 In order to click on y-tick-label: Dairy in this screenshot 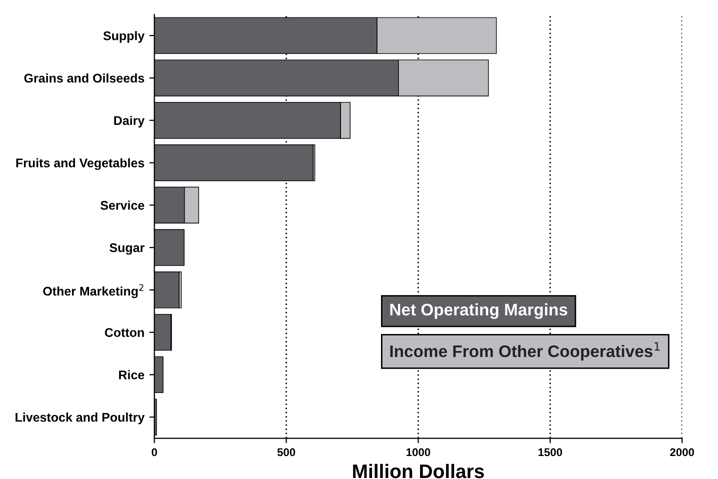, I will do `click(129, 122)`.